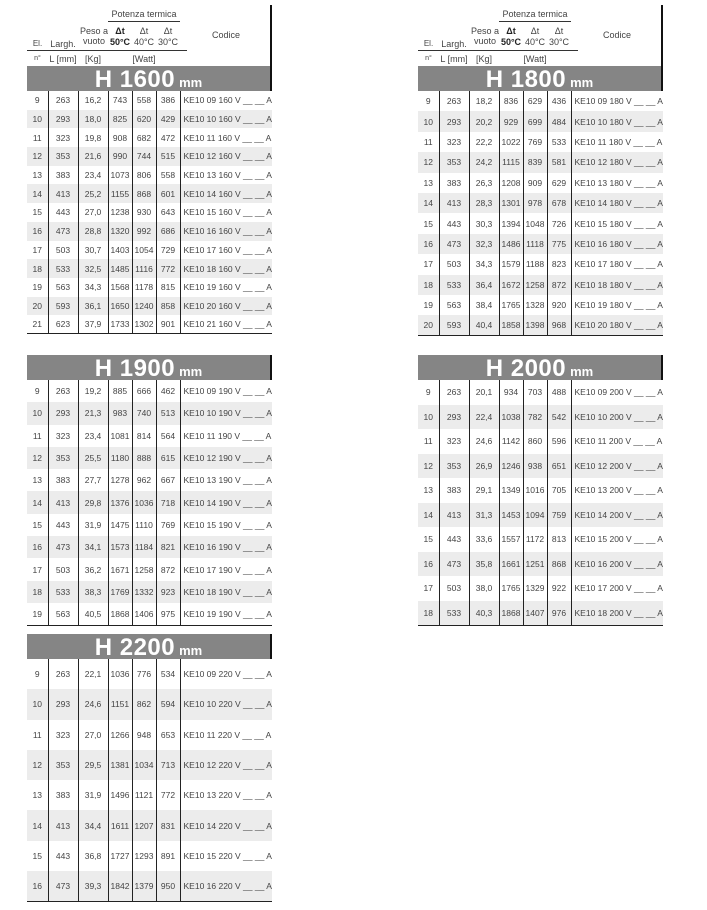 The height and width of the screenshot is (910, 707). What do you see at coordinates (616, 284) in the screenshot?
I see `code-cell: KE10 18 180 V __ __ A` at bounding box center [616, 284].